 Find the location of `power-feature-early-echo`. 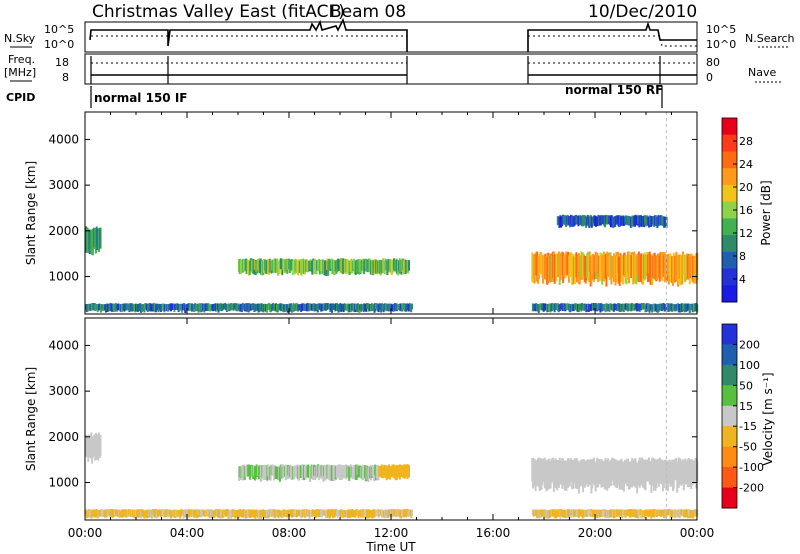

power-feature-early-echo is located at coordinates (93, 241).